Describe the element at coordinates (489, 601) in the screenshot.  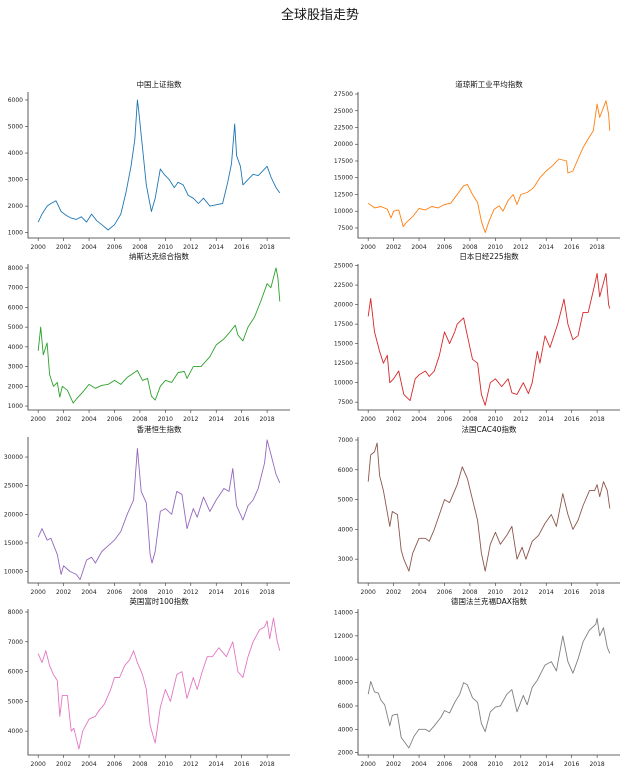
I see `subplot-title: 德国法兰克福DAX指数` at that location.